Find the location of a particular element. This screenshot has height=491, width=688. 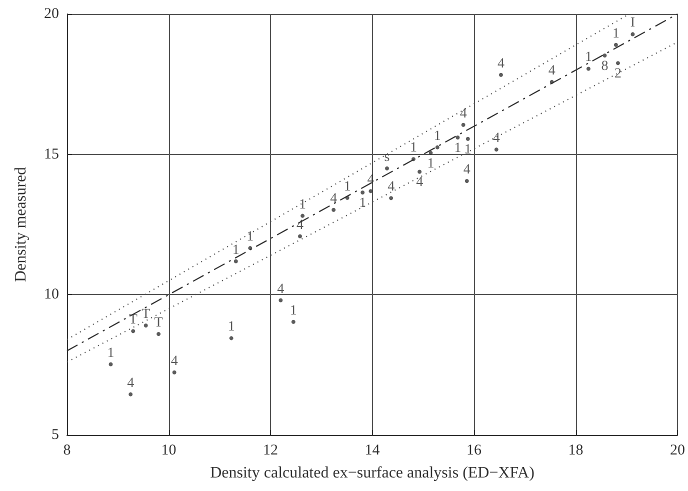

series-label: I is located at coordinates (633, 23).